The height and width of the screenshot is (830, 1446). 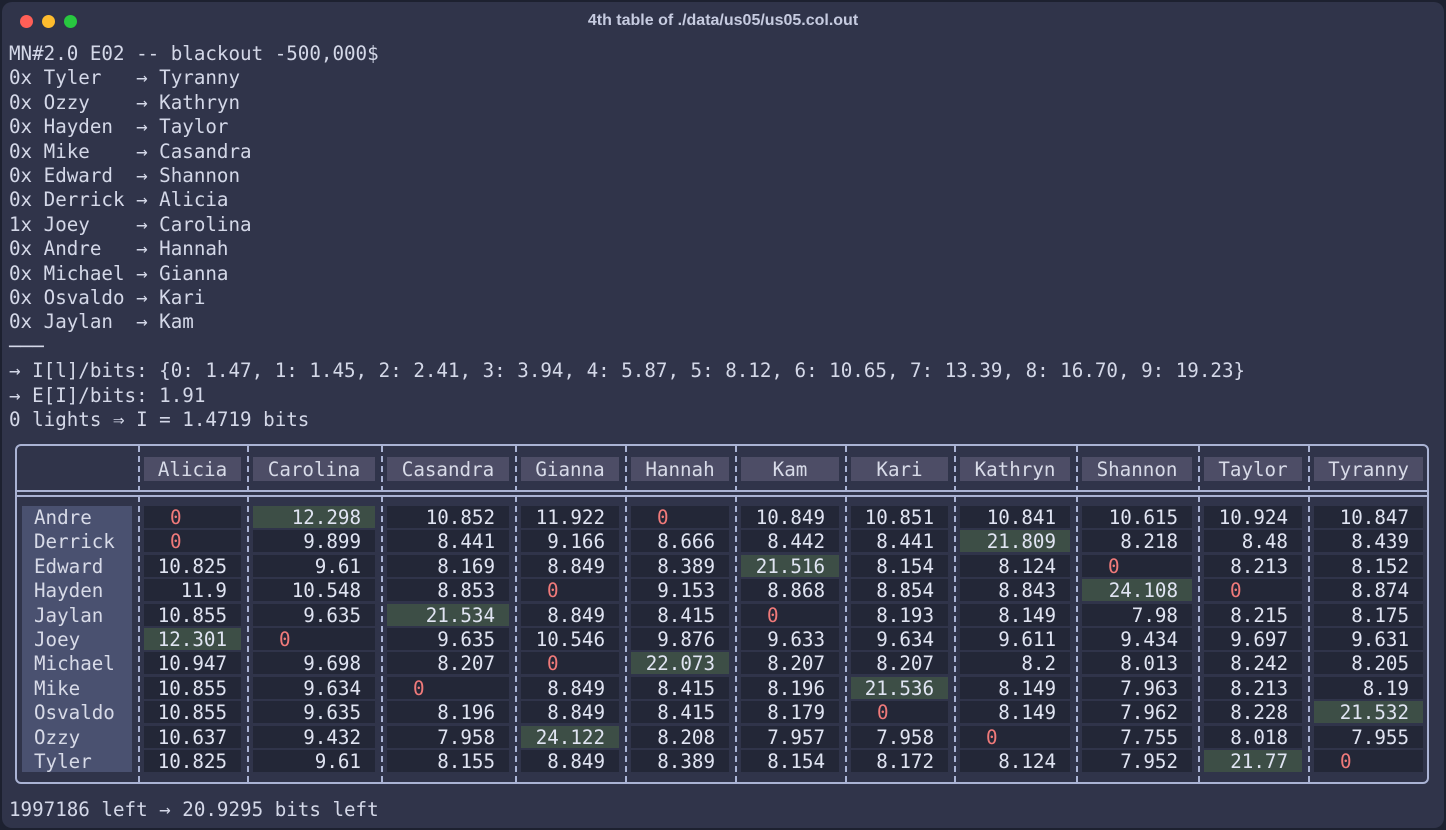 What do you see at coordinates (69, 591) in the screenshot?
I see `row-header: Hayden` at bounding box center [69, 591].